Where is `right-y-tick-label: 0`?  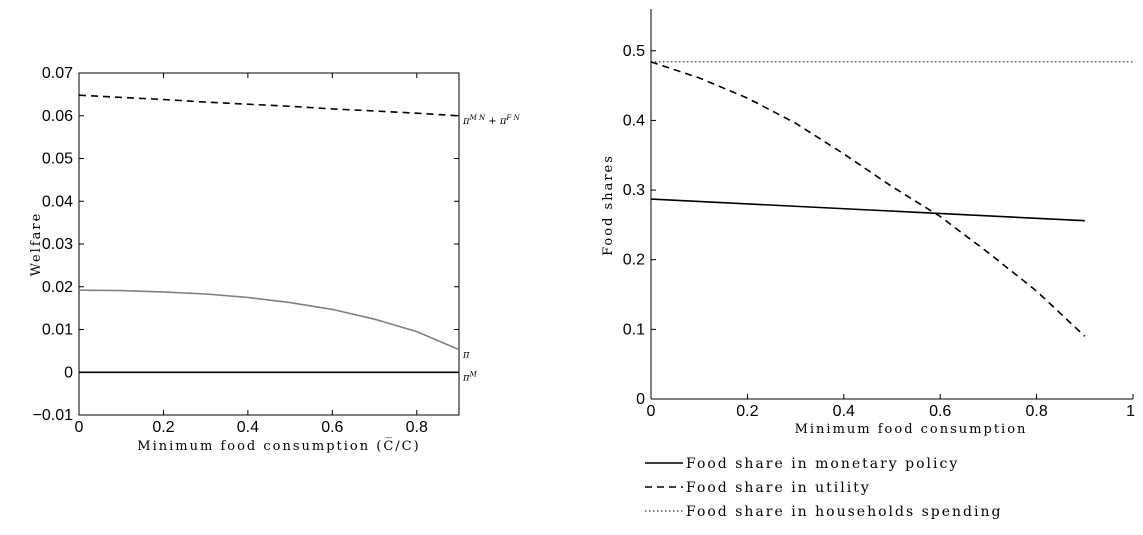 right-y-tick-label: 0 is located at coordinates (640, 399).